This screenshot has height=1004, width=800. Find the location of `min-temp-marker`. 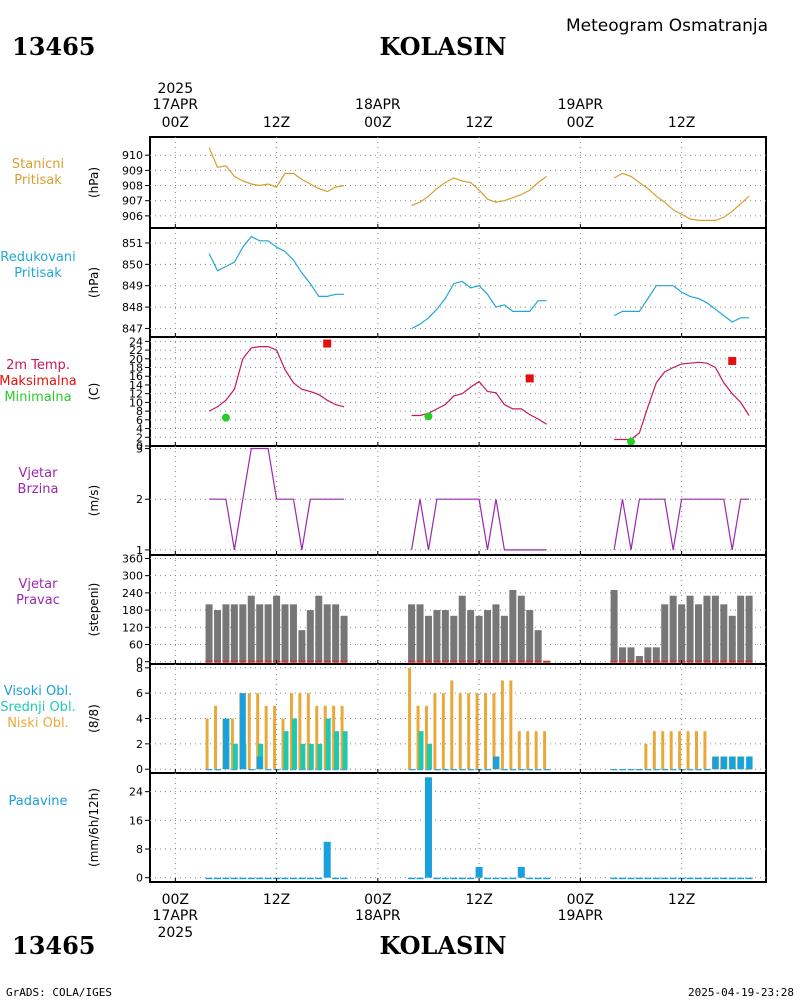

min-temp-marker is located at coordinates (428, 416).